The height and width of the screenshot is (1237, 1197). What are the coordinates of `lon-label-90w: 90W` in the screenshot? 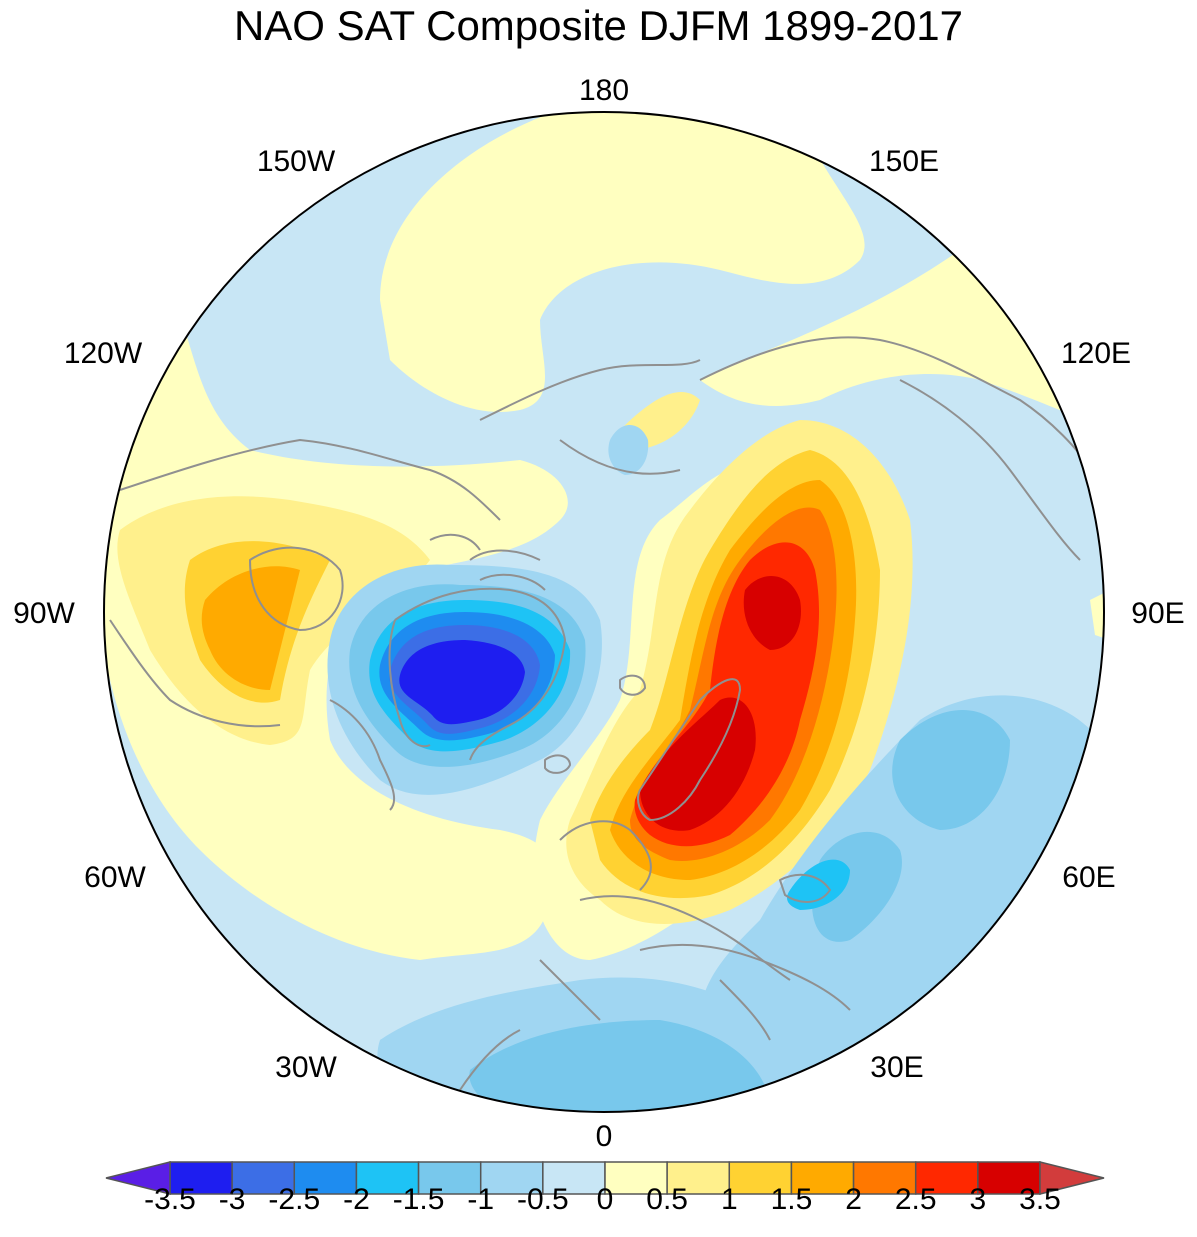 It's located at (44, 613).